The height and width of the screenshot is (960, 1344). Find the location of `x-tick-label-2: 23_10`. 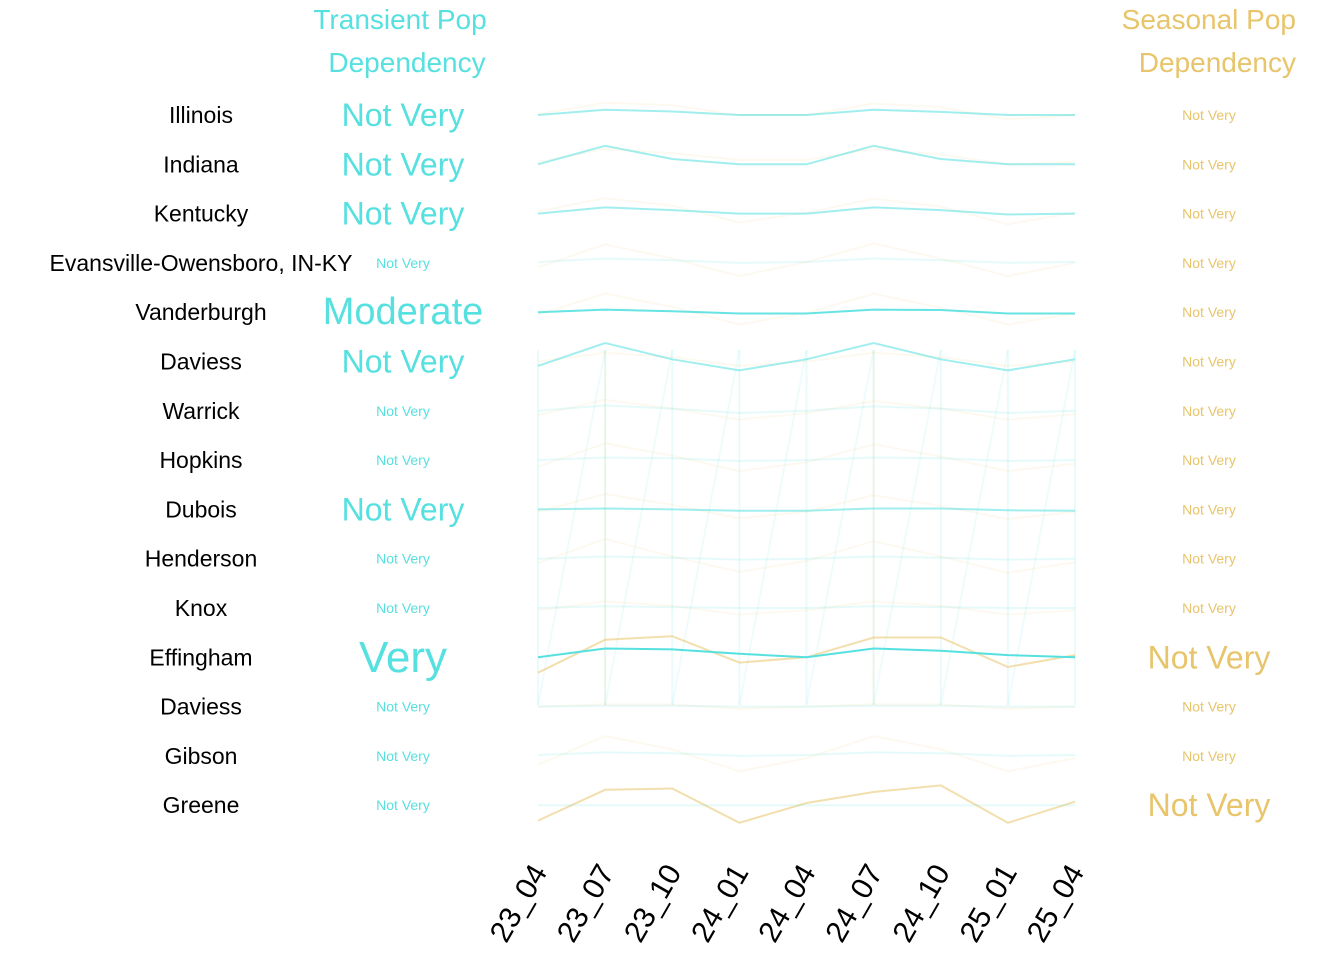

x-tick-label-2: 23_10 is located at coordinates (653, 903).